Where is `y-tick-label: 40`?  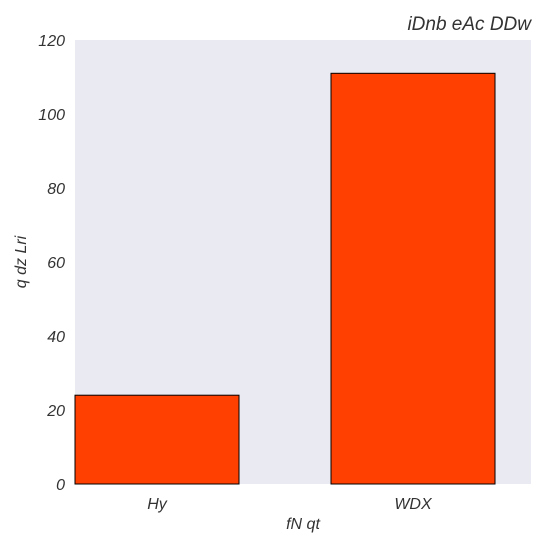
y-tick-label: 40 is located at coordinates (56, 337).